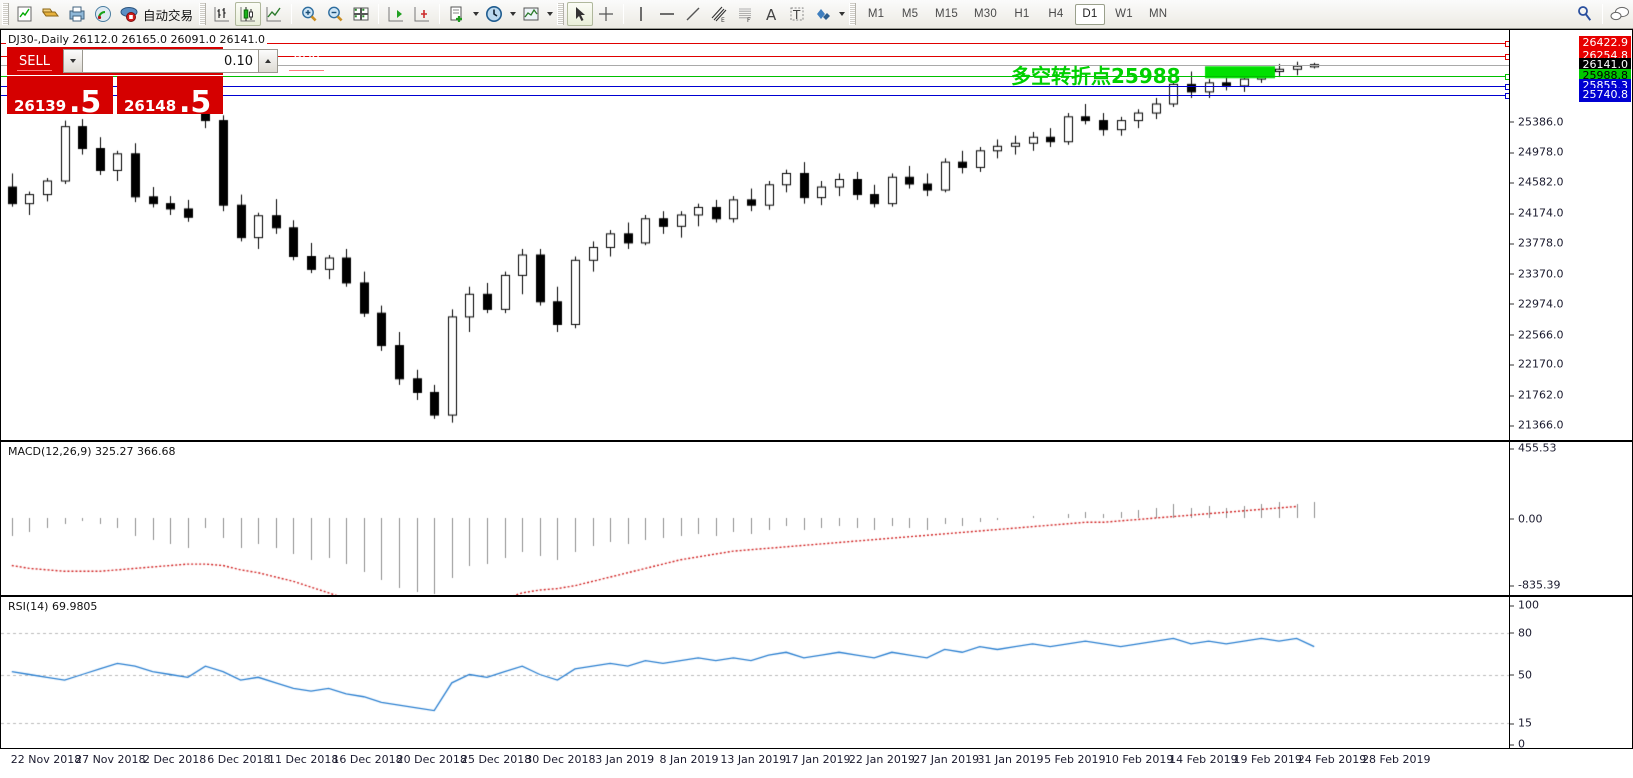  What do you see at coordinates (1010, 759) in the screenshot?
I see `date-tick: 31 Jan 2019` at bounding box center [1010, 759].